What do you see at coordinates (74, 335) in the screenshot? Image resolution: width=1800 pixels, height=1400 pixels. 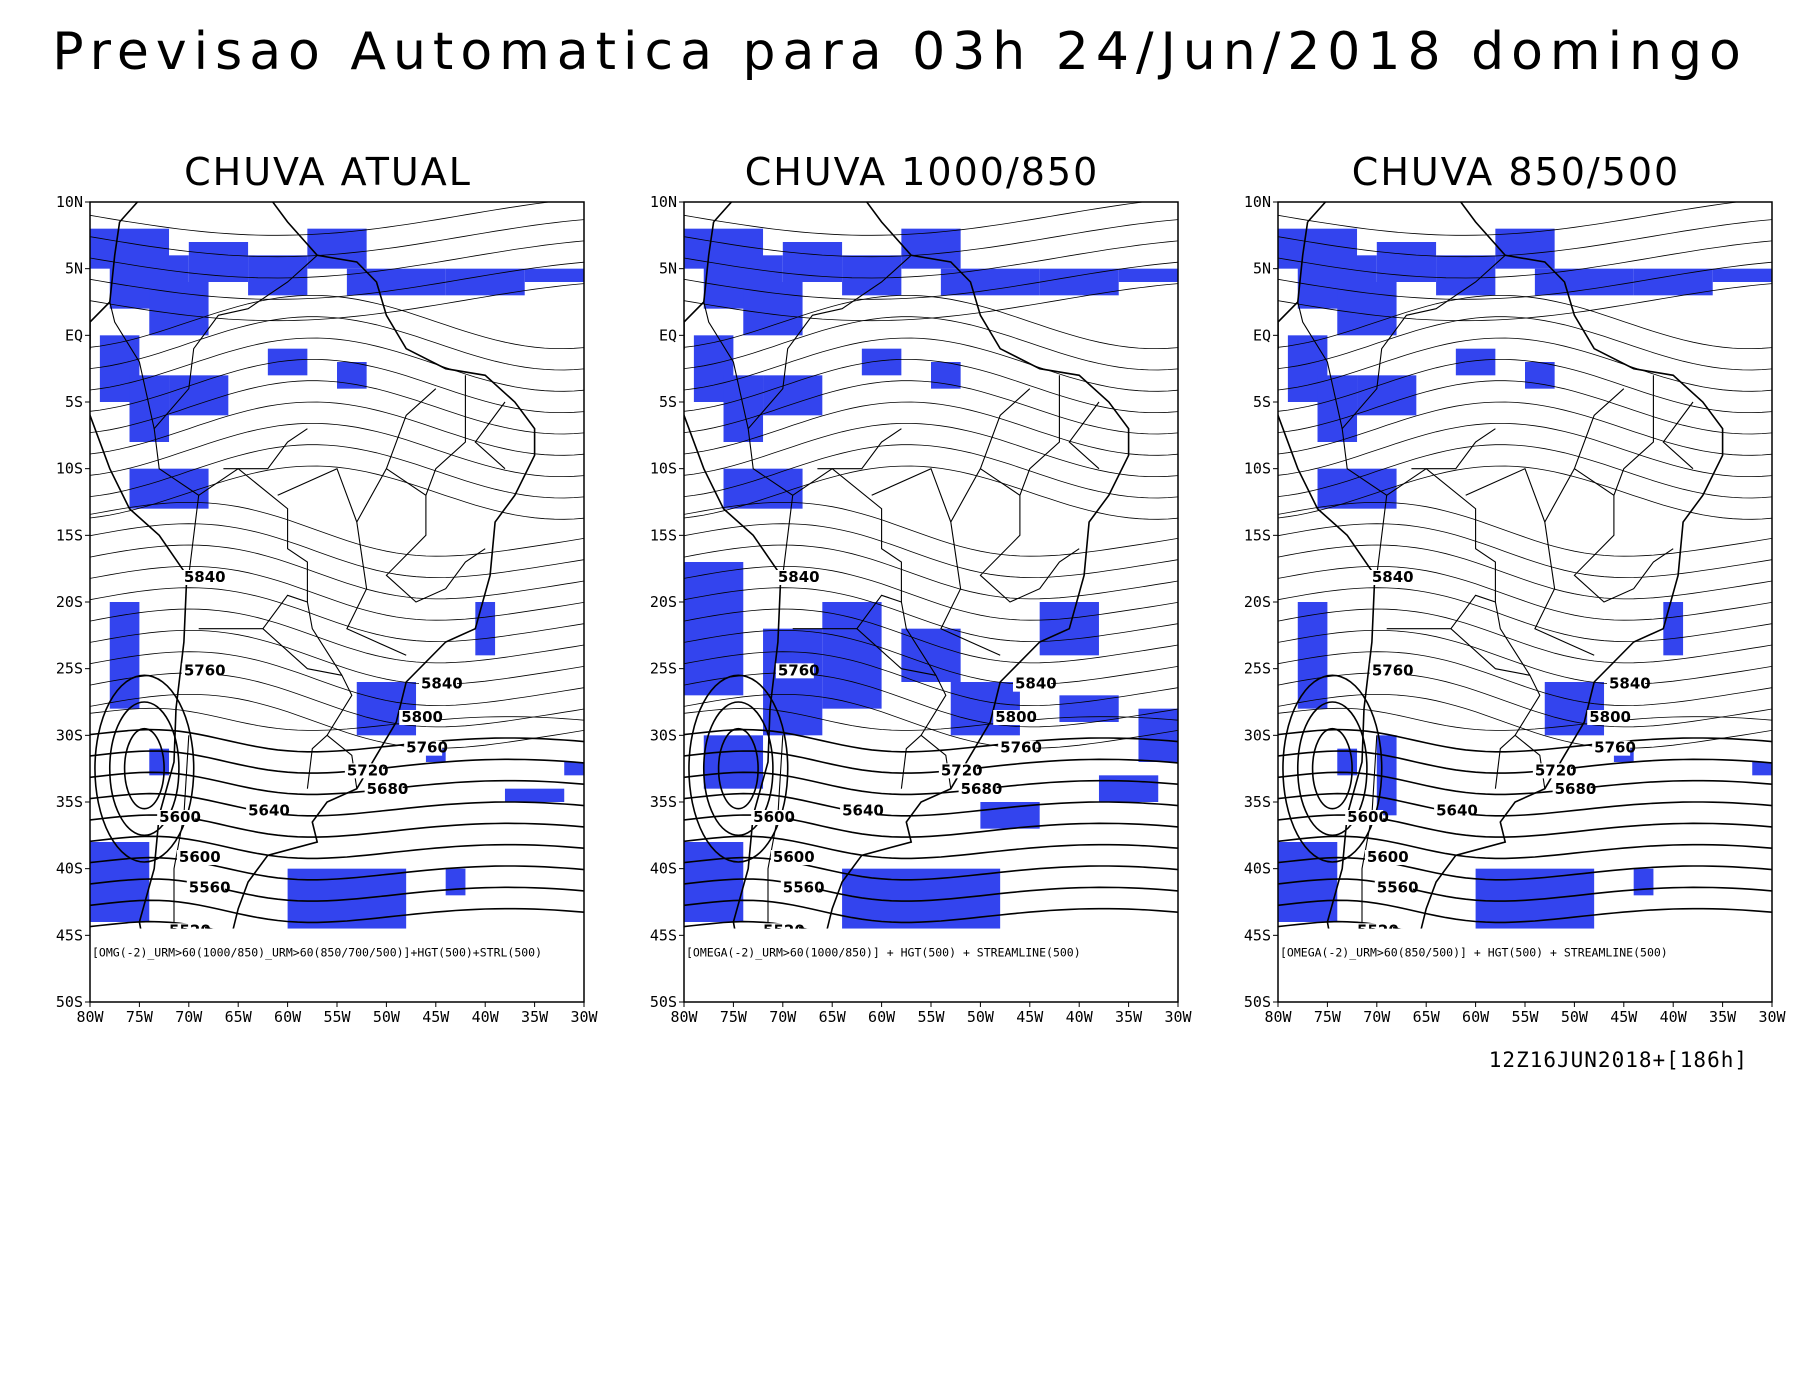 I see `lat-tick-label: EQ` at bounding box center [74, 335].